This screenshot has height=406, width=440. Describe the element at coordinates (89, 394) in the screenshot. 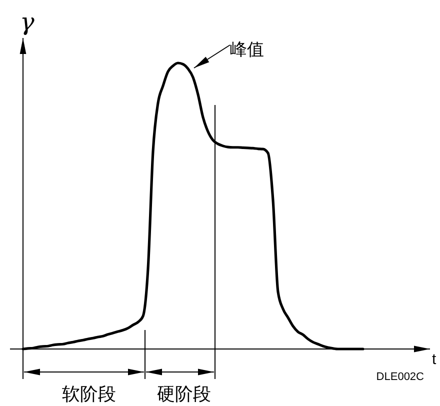

I see `text: 软阶段` at that location.